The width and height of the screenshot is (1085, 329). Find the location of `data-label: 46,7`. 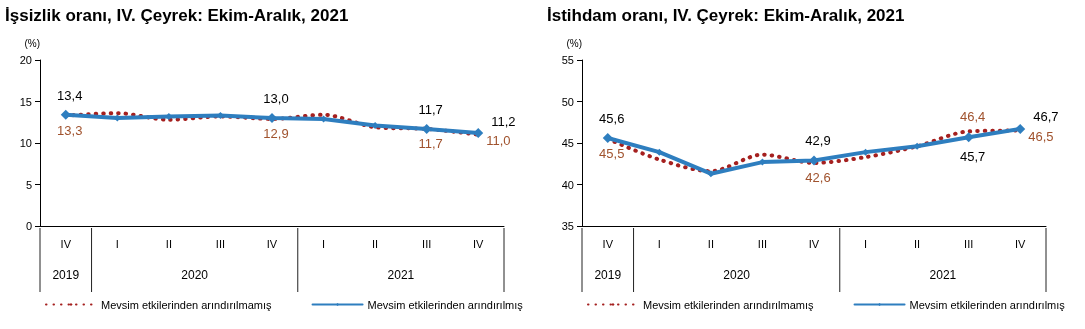

data-label: 46,7 is located at coordinates (1046, 117).